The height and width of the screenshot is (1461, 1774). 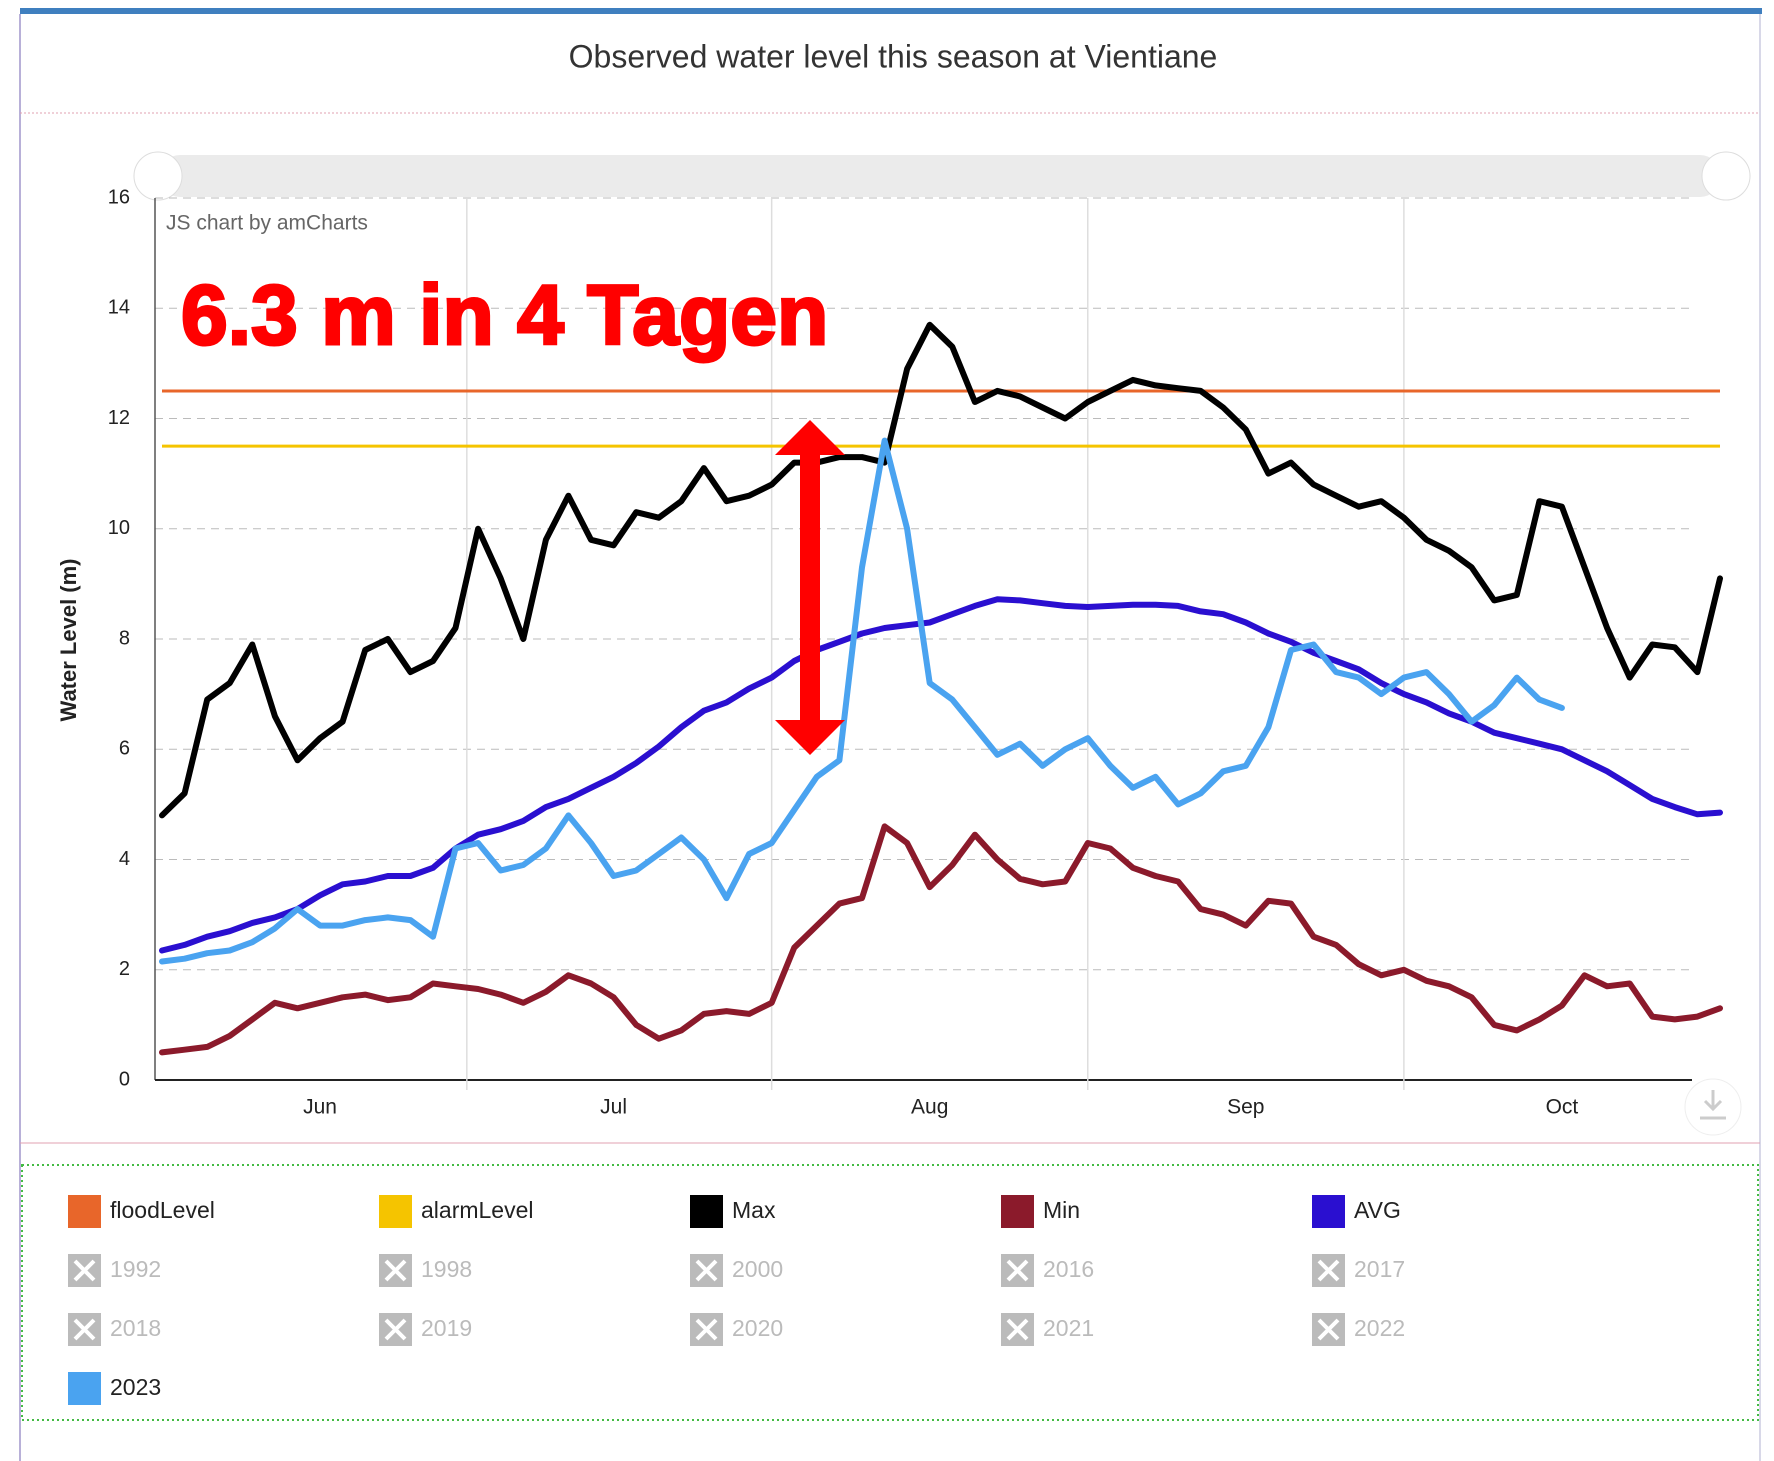 I want to click on legend-label: 2016, so click(x=1068, y=1269).